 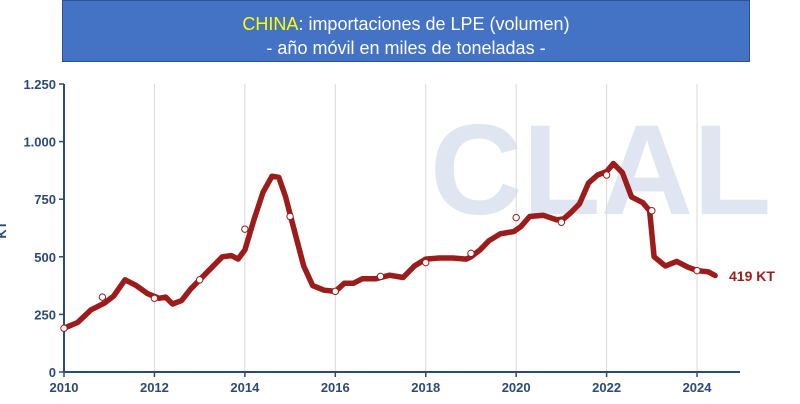 I want to click on y-axis-label: KT, so click(x=4, y=229).